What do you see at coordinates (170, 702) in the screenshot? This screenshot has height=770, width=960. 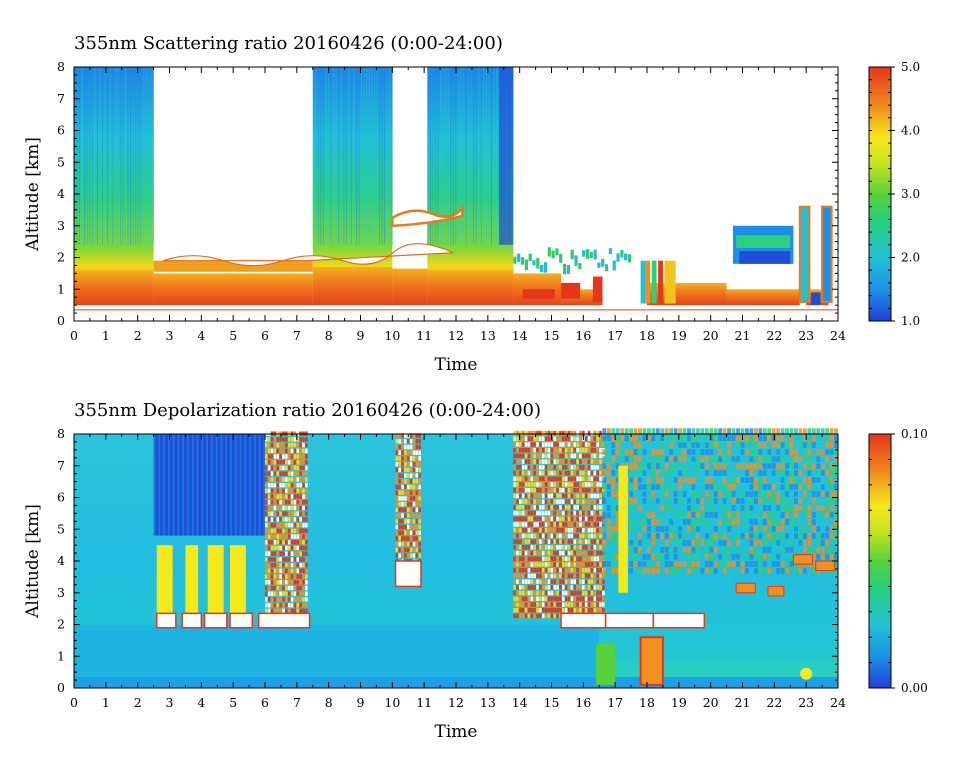 I see `x-tick-label: 3` at bounding box center [170, 702].